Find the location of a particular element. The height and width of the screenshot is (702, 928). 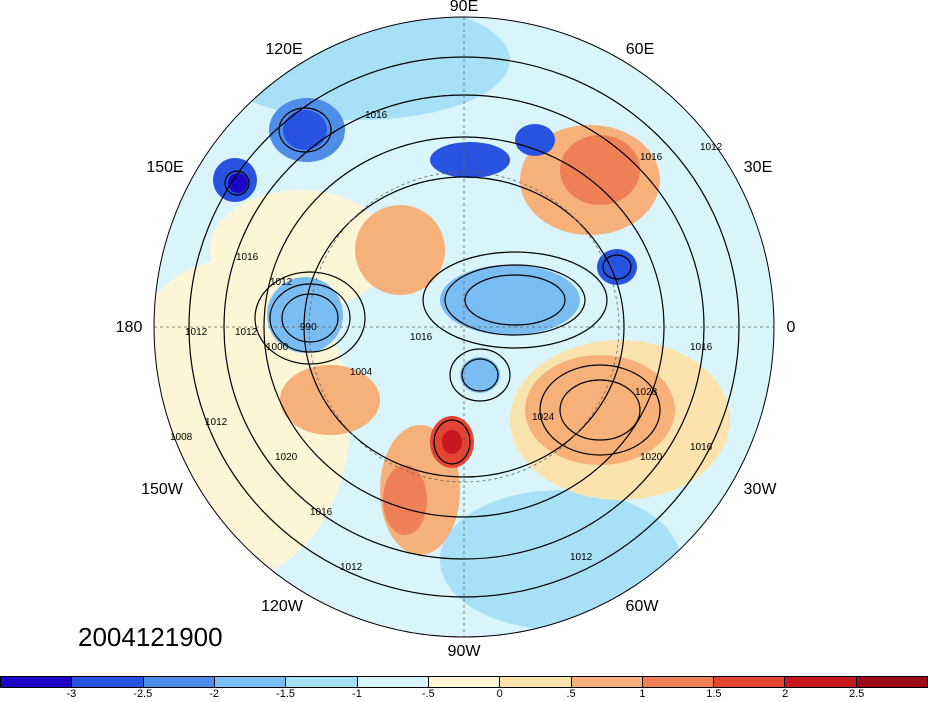

isobar-label: 1004 is located at coordinates (361, 372).